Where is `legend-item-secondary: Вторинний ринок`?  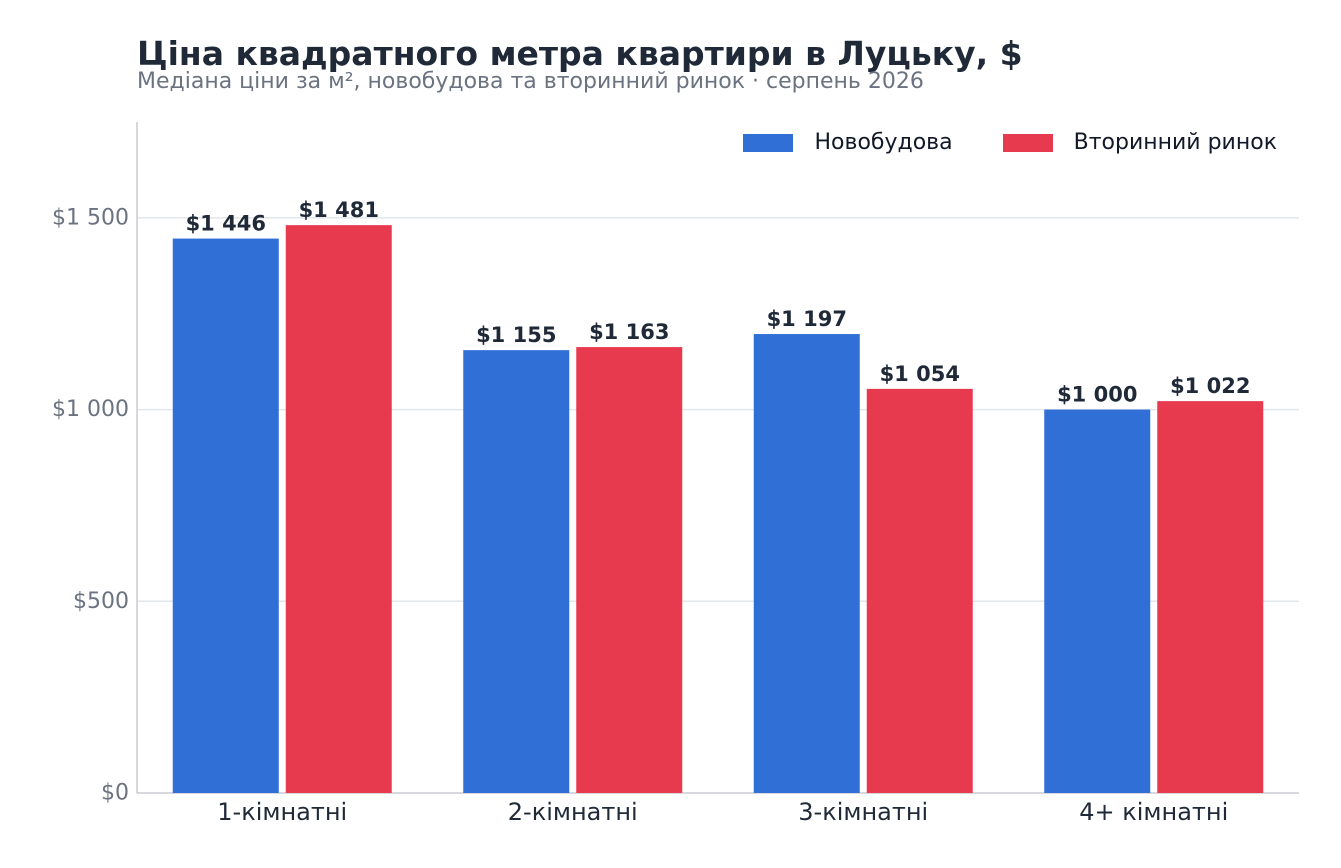 legend-item-secondary: Вторинний ринок is located at coordinates (1139, 142).